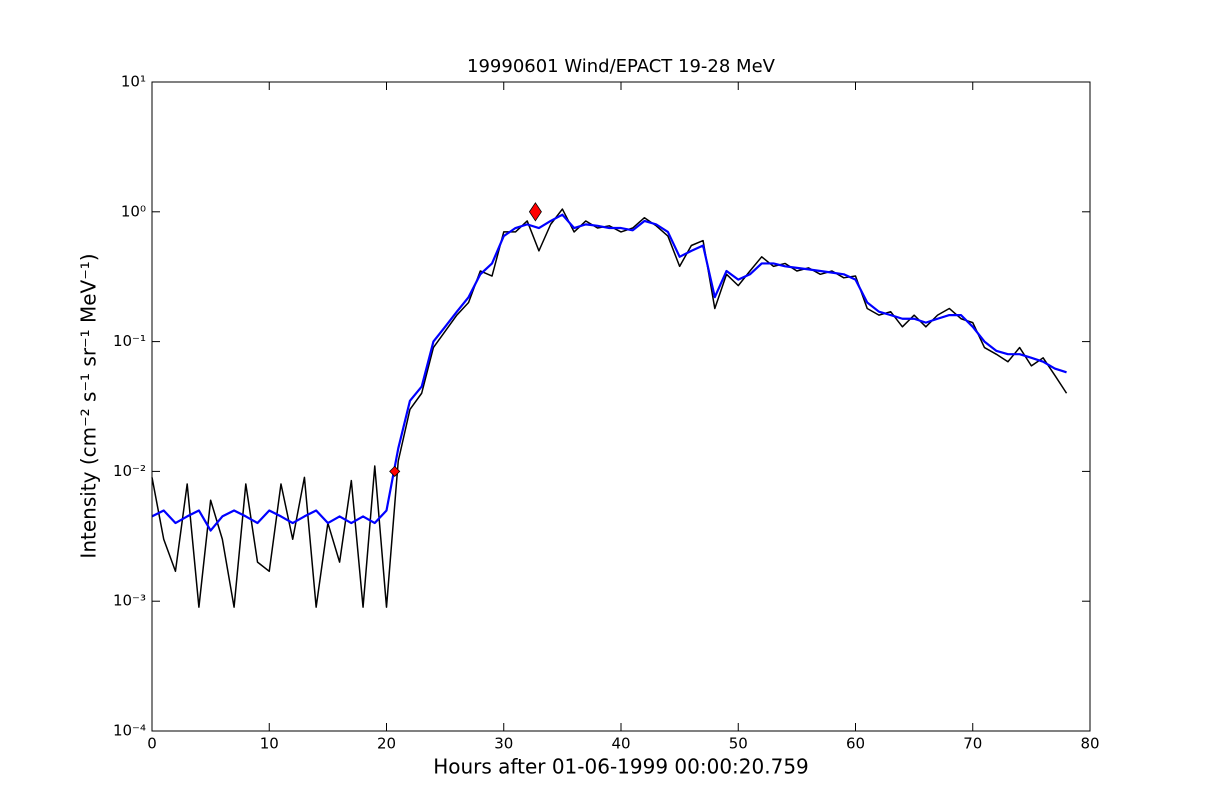 This screenshot has height=812, width=1212. What do you see at coordinates (129, 601) in the screenshot?
I see `y-tick-label: 10⁻³` at bounding box center [129, 601].